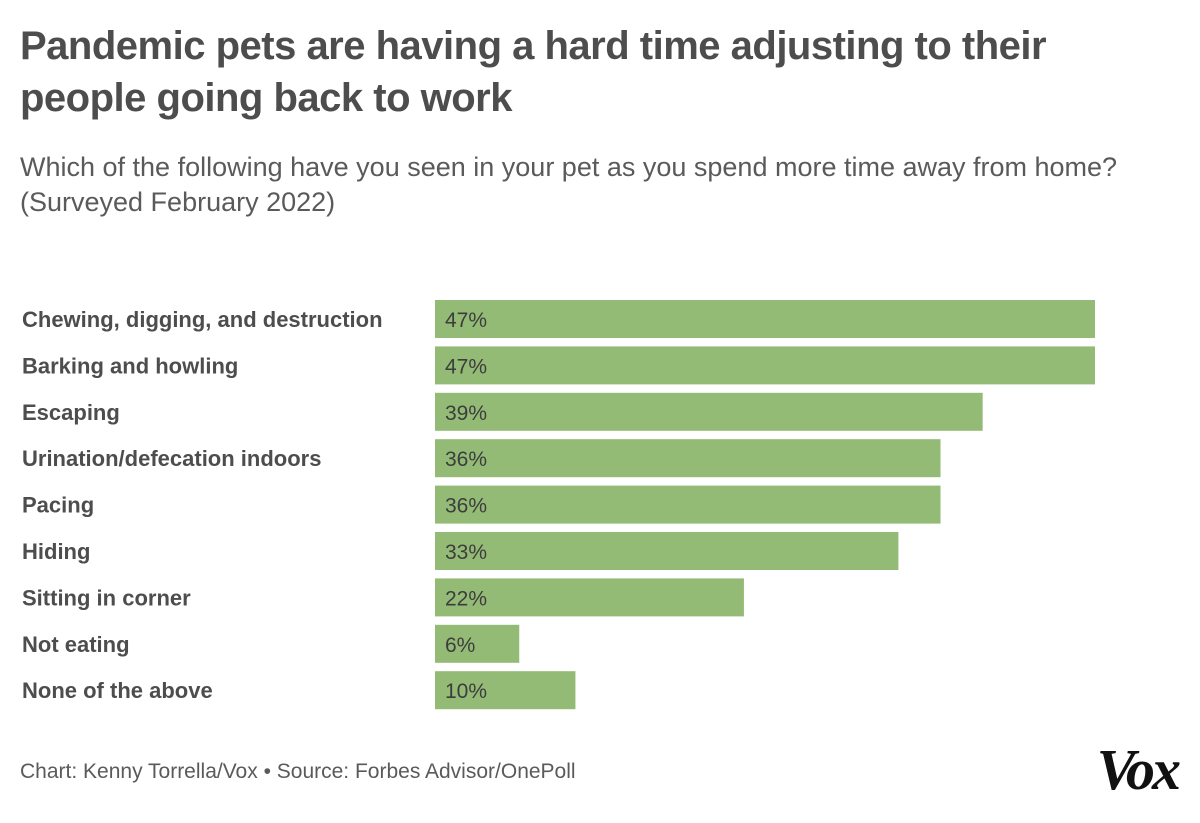  I want to click on bar-row-escaping: Escaping 39%, so click(502, 411).